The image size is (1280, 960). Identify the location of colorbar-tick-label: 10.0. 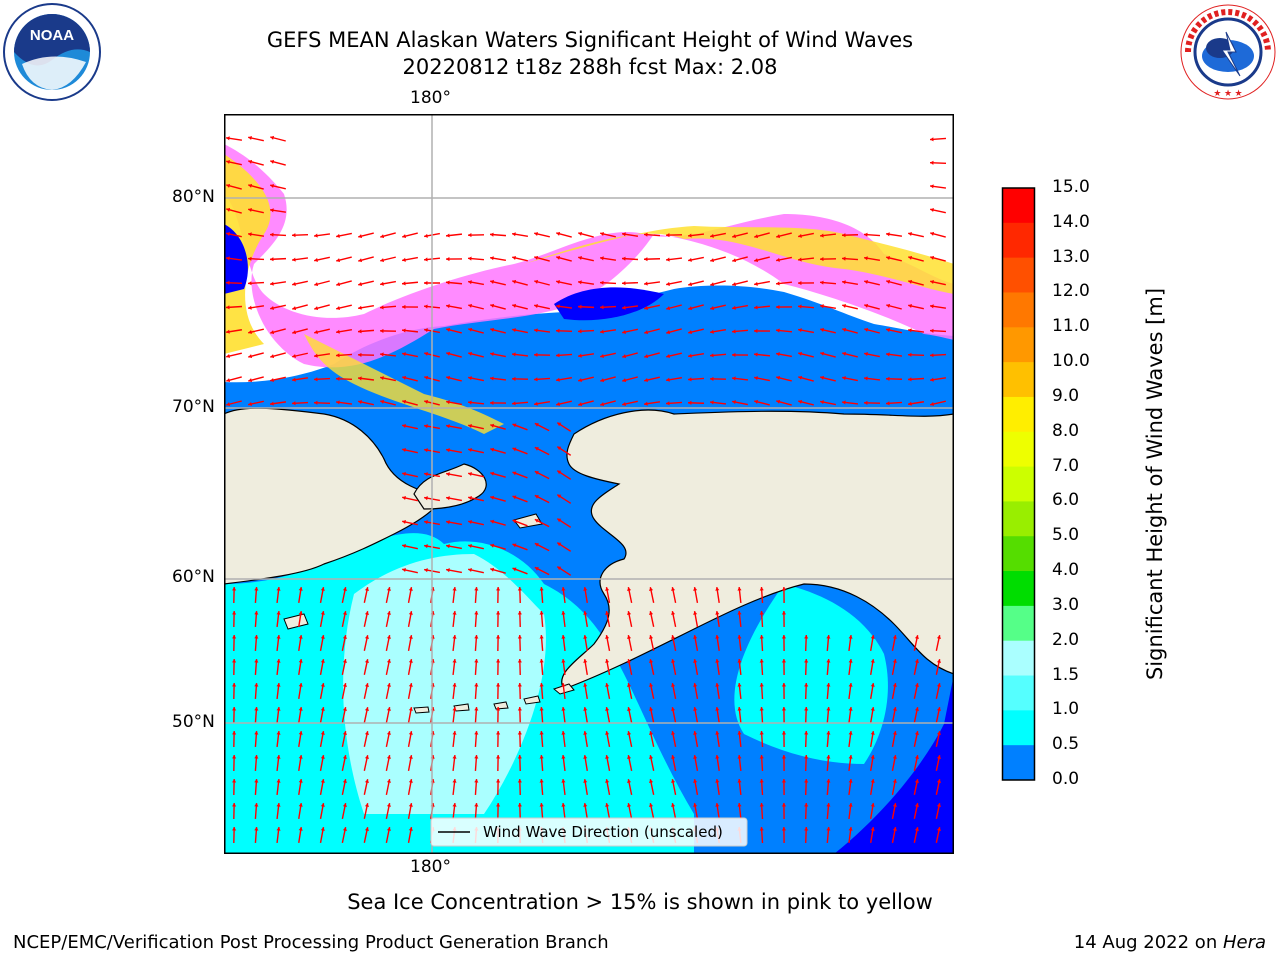
(1071, 361).